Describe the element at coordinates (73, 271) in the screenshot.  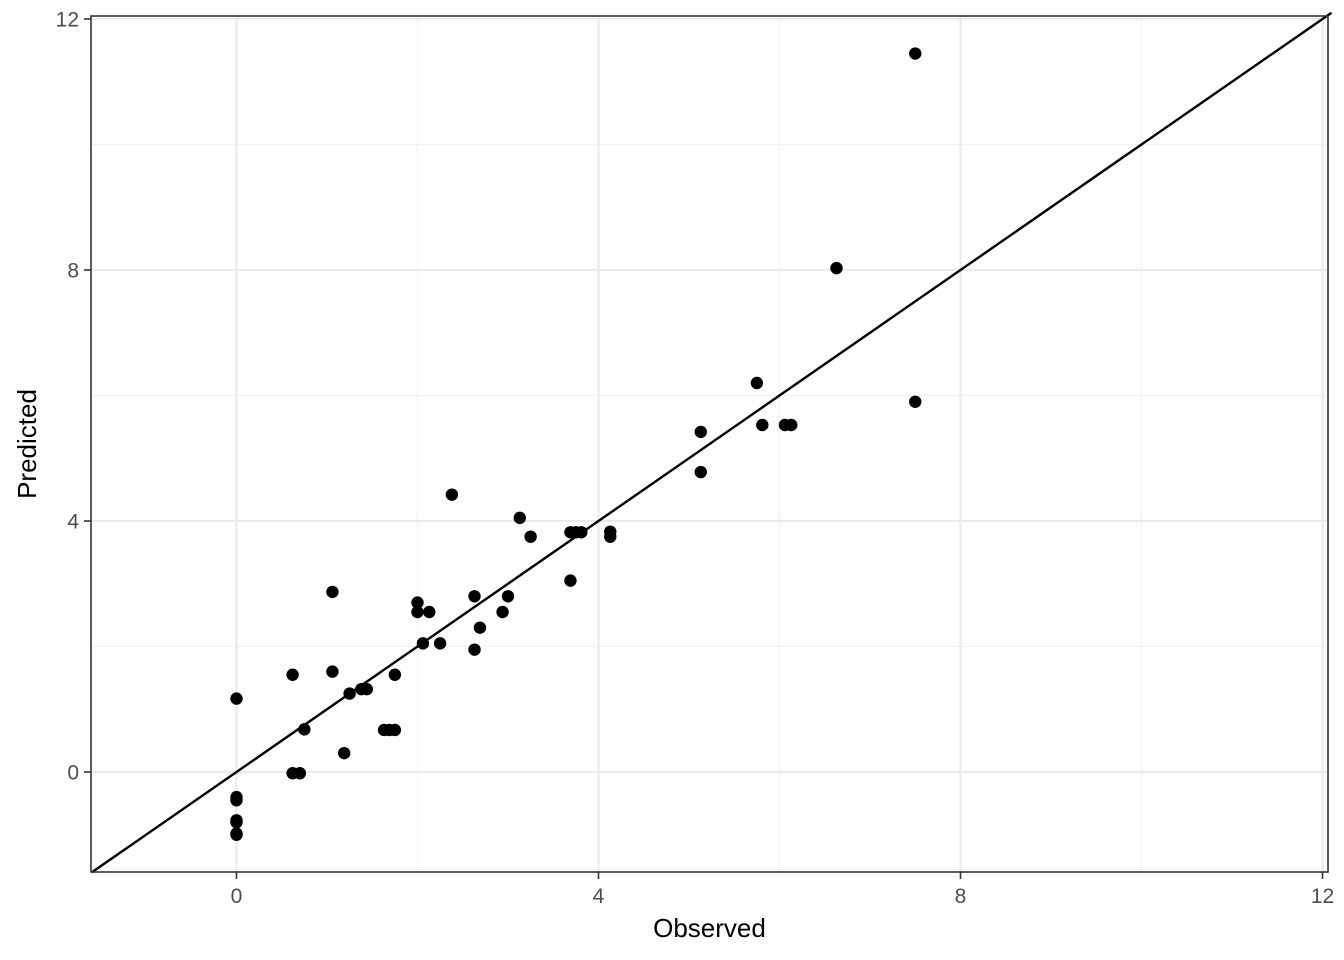
I see `y-tick-label: 8` at that location.